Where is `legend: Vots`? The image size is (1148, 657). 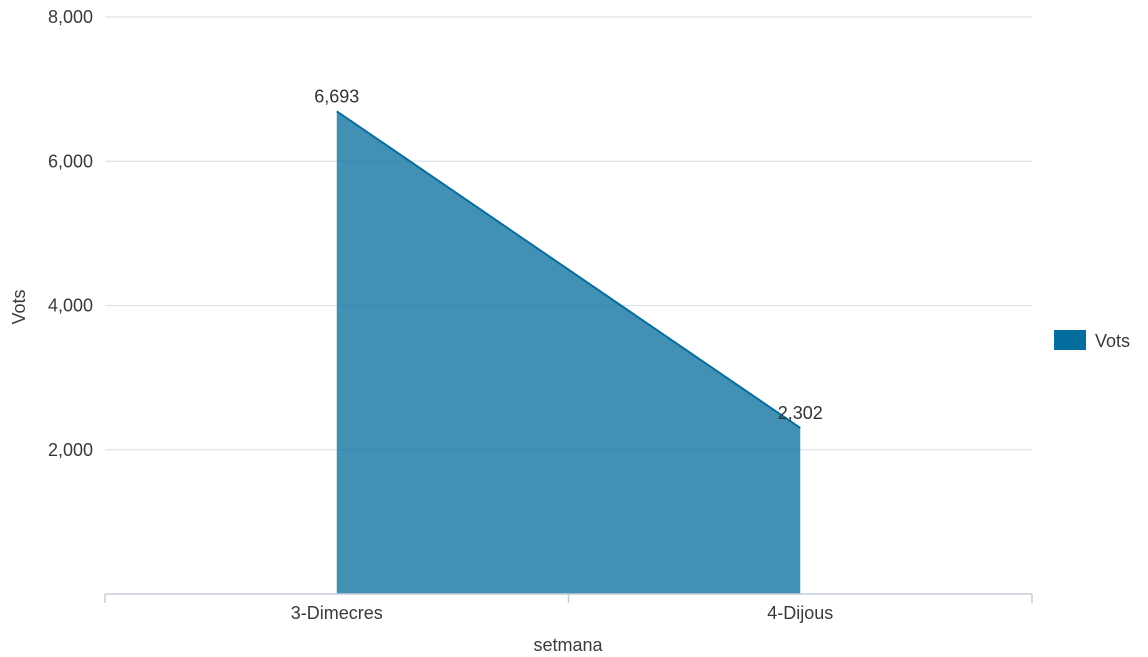 legend: Vots is located at coordinates (1092, 340).